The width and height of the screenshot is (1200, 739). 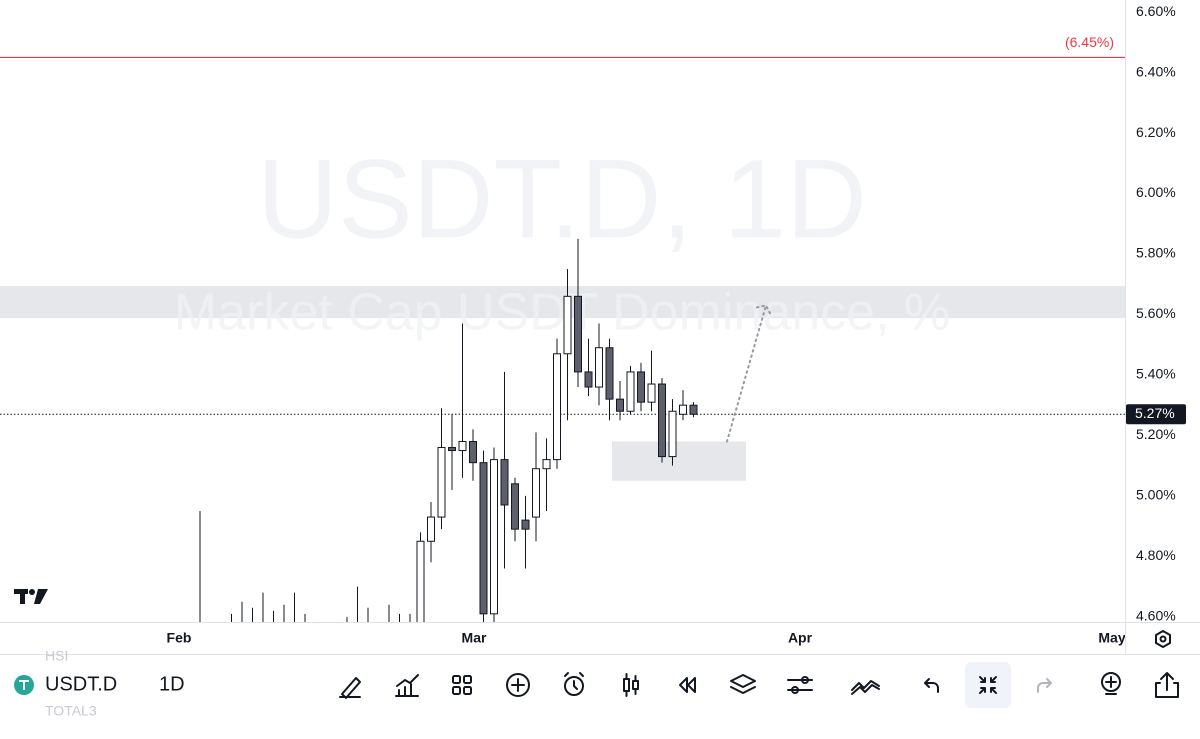 I want to click on x-tick-label: Feb, so click(x=179, y=638).